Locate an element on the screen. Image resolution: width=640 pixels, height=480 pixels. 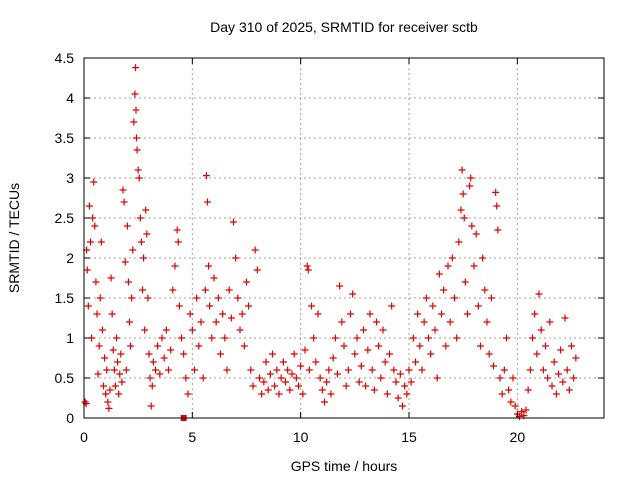
y-tick-label: 4 is located at coordinates (70, 98).